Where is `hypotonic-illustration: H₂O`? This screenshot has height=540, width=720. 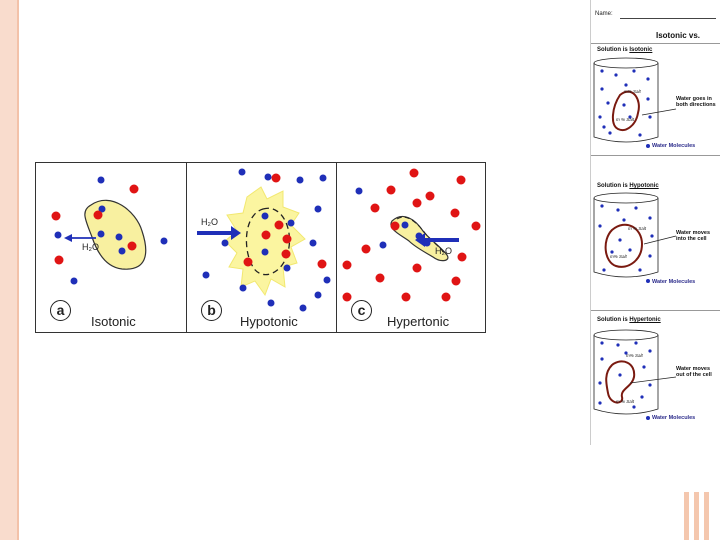
hypotonic-illustration: H₂O is located at coordinates (279, 242).